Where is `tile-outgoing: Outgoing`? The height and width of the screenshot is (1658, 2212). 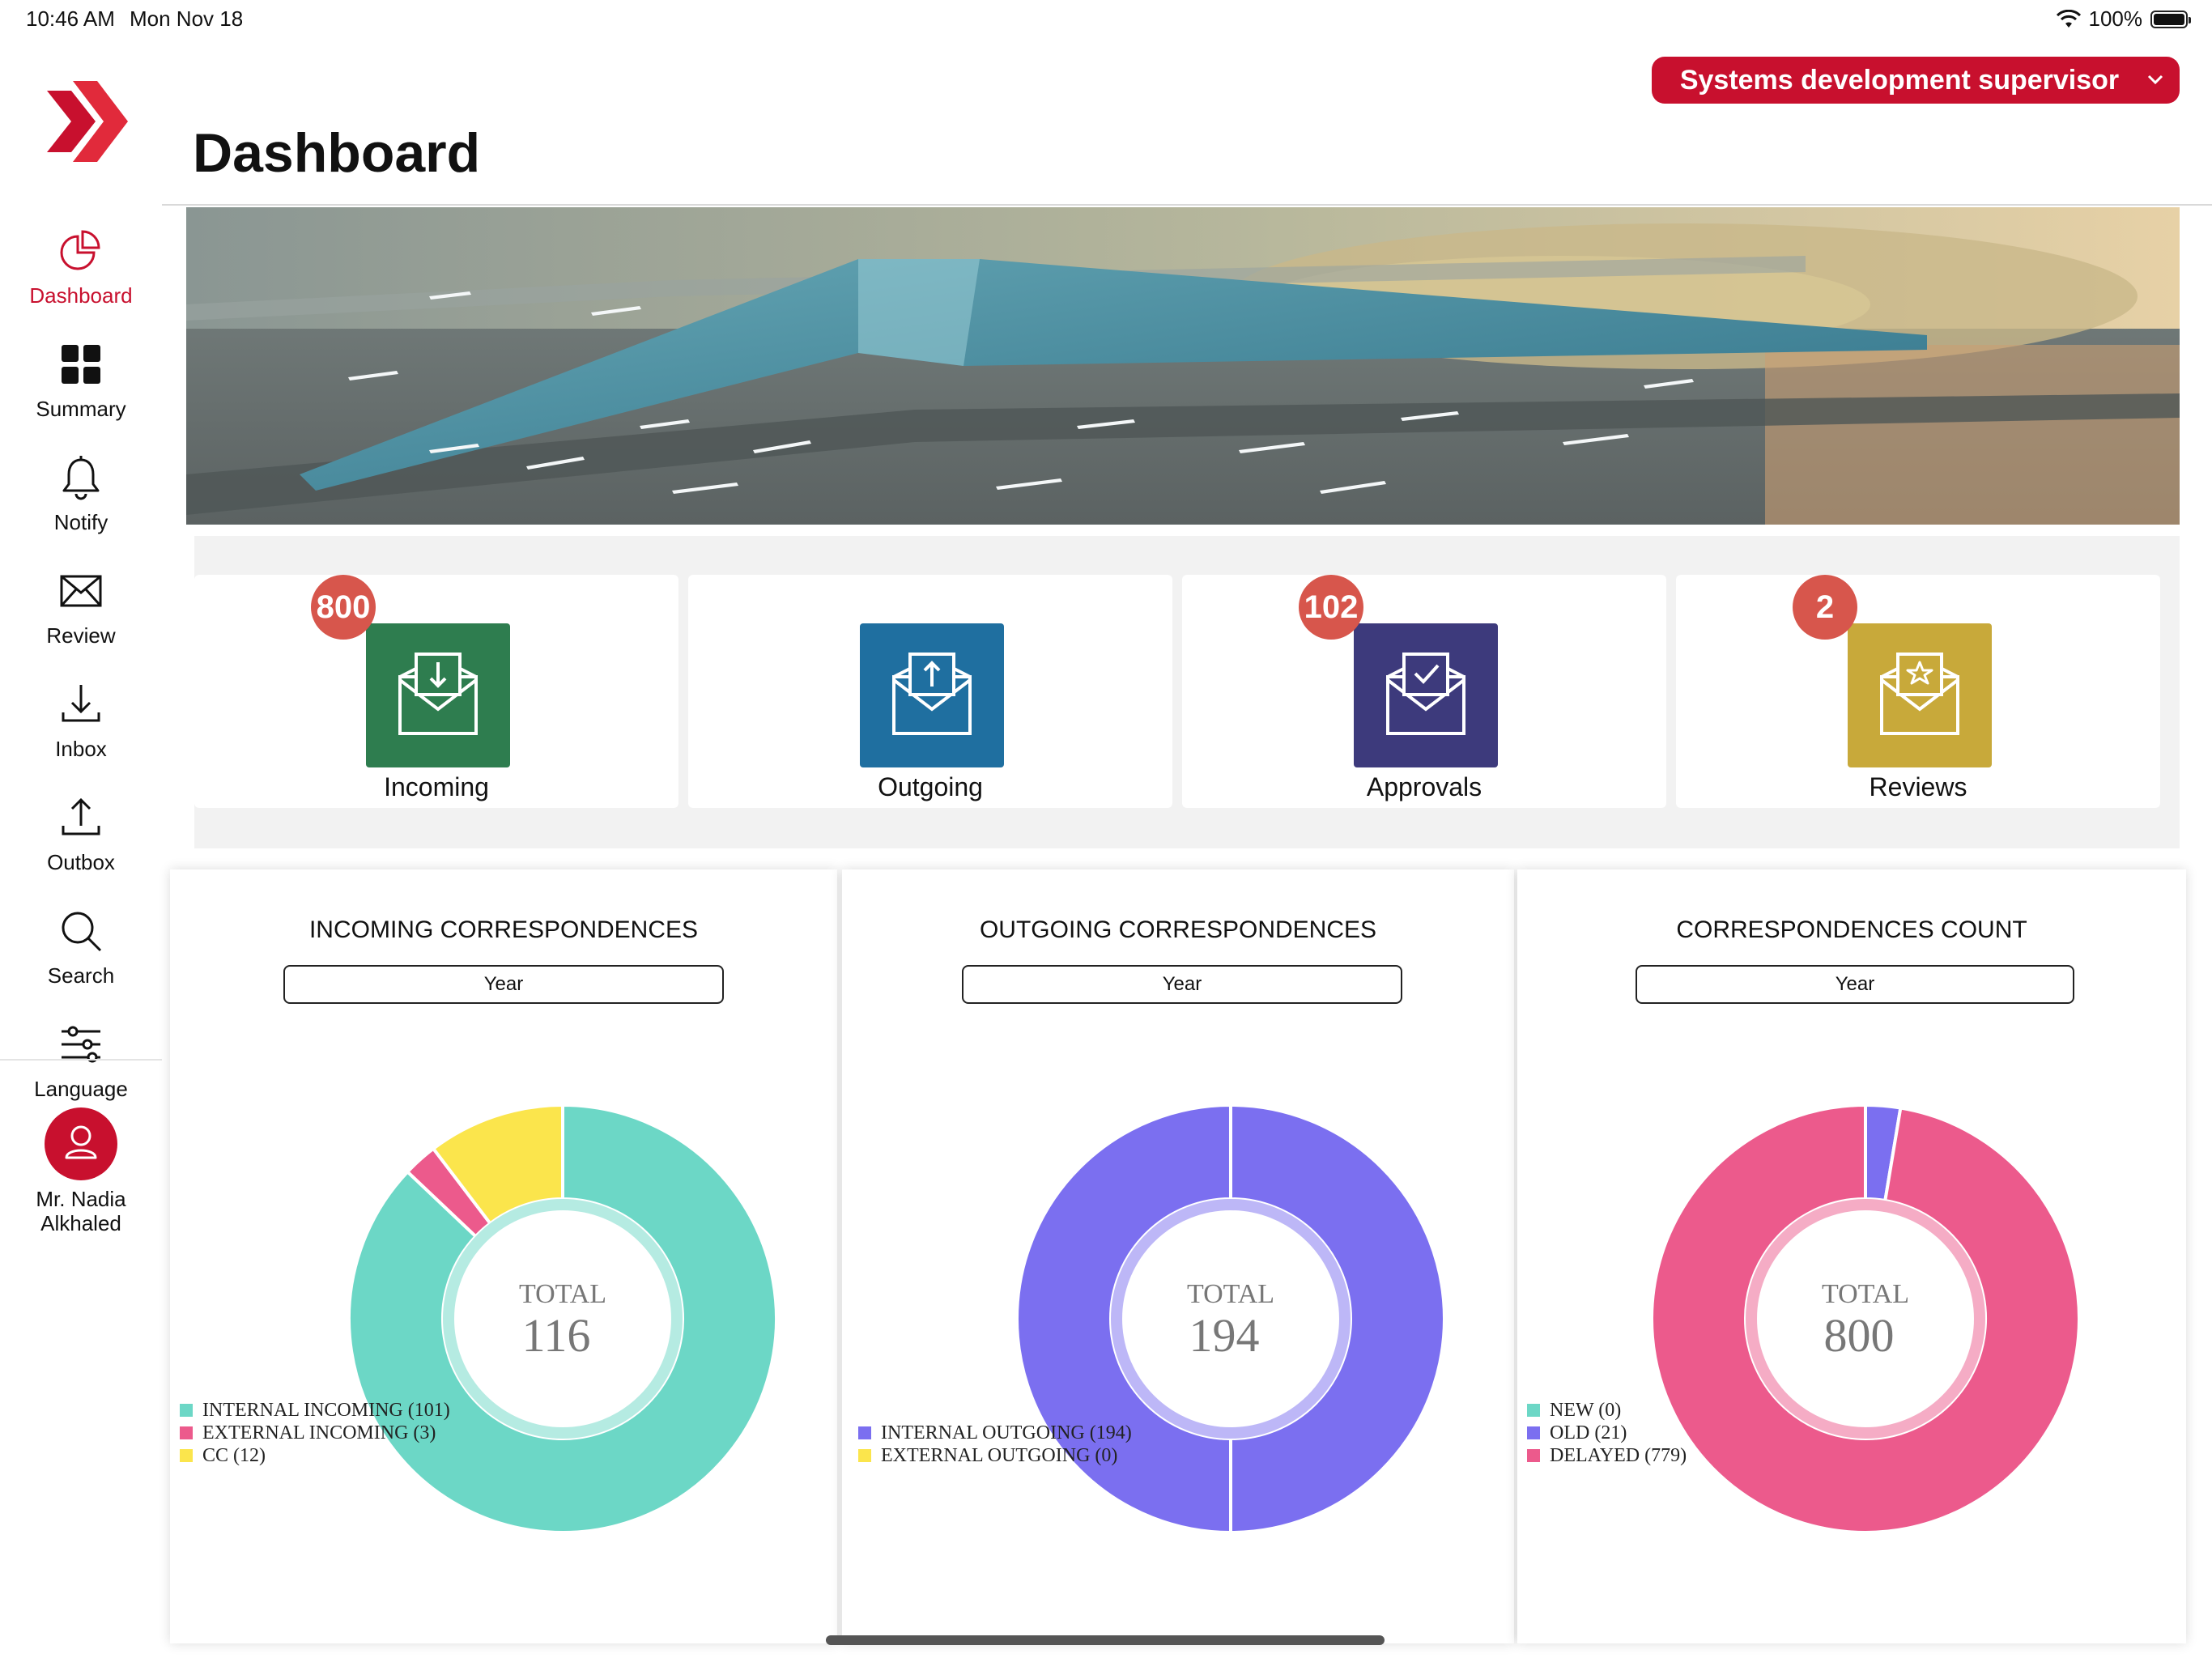
tile-outgoing: Outgoing is located at coordinates (930, 691).